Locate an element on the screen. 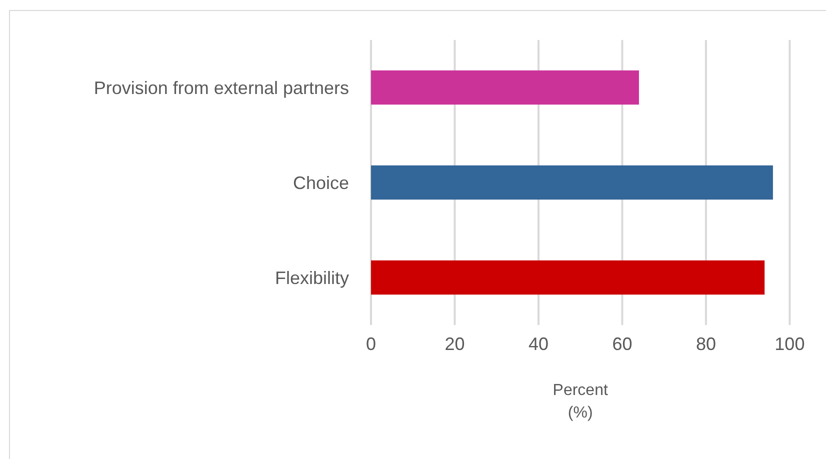 The width and height of the screenshot is (826, 459). x-tick-label: 0 is located at coordinates (371, 344).